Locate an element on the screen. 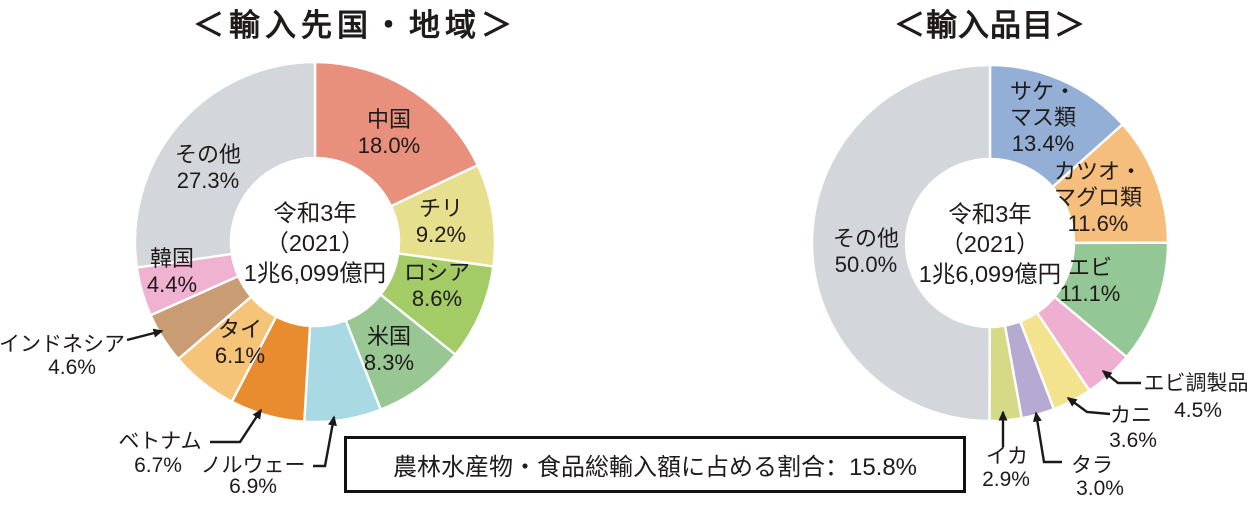 The width and height of the screenshot is (1250, 512). segment-callout-label: タラ is located at coordinates (1092, 465).